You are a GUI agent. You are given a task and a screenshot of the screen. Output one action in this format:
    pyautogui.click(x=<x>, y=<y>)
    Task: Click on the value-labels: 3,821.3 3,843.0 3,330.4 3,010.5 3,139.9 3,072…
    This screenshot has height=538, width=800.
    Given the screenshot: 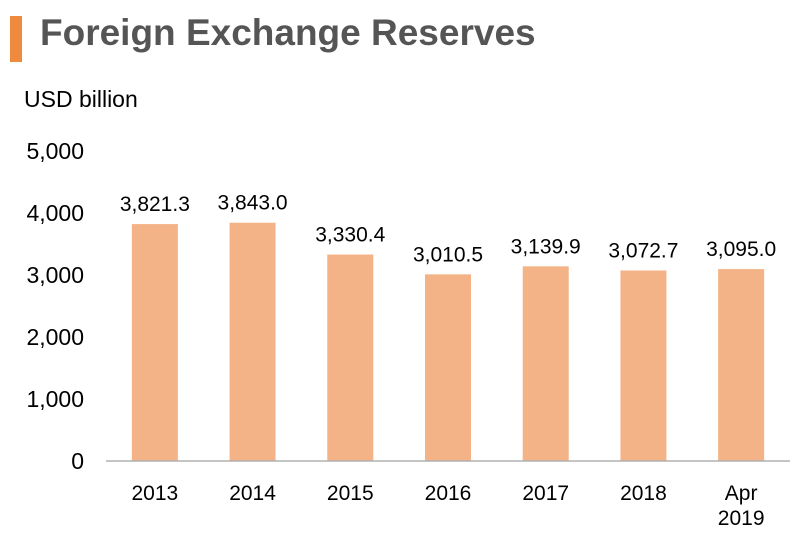 What is the action you would take?
    pyautogui.click(x=448, y=229)
    